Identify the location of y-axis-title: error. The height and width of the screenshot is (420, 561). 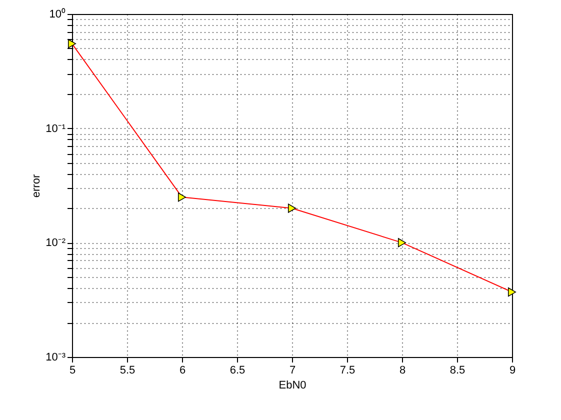
(36, 186).